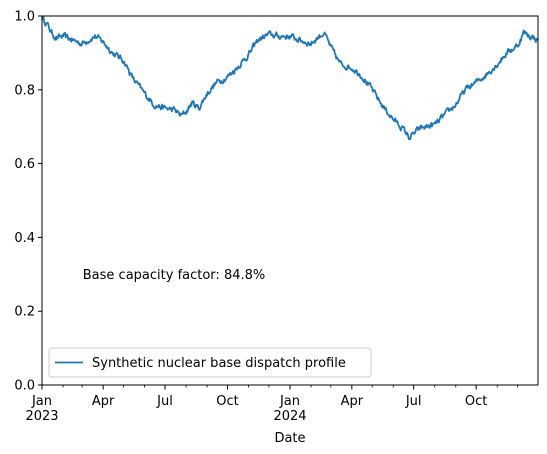 Image resolution: width=547 pixels, height=454 pixels. Describe the element at coordinates (24, 386) in the screenshot. I see `y-tick-label: 0.0` at that location.